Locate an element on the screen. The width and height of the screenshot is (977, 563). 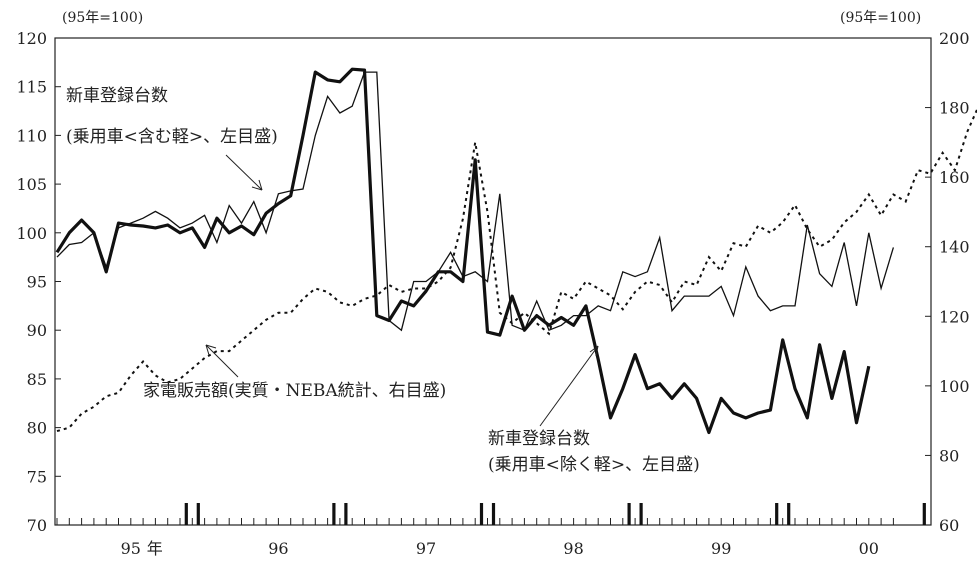
right-y-axis: 60 80 100 120 140 160 180 200 is located at coordinates (947, 282).